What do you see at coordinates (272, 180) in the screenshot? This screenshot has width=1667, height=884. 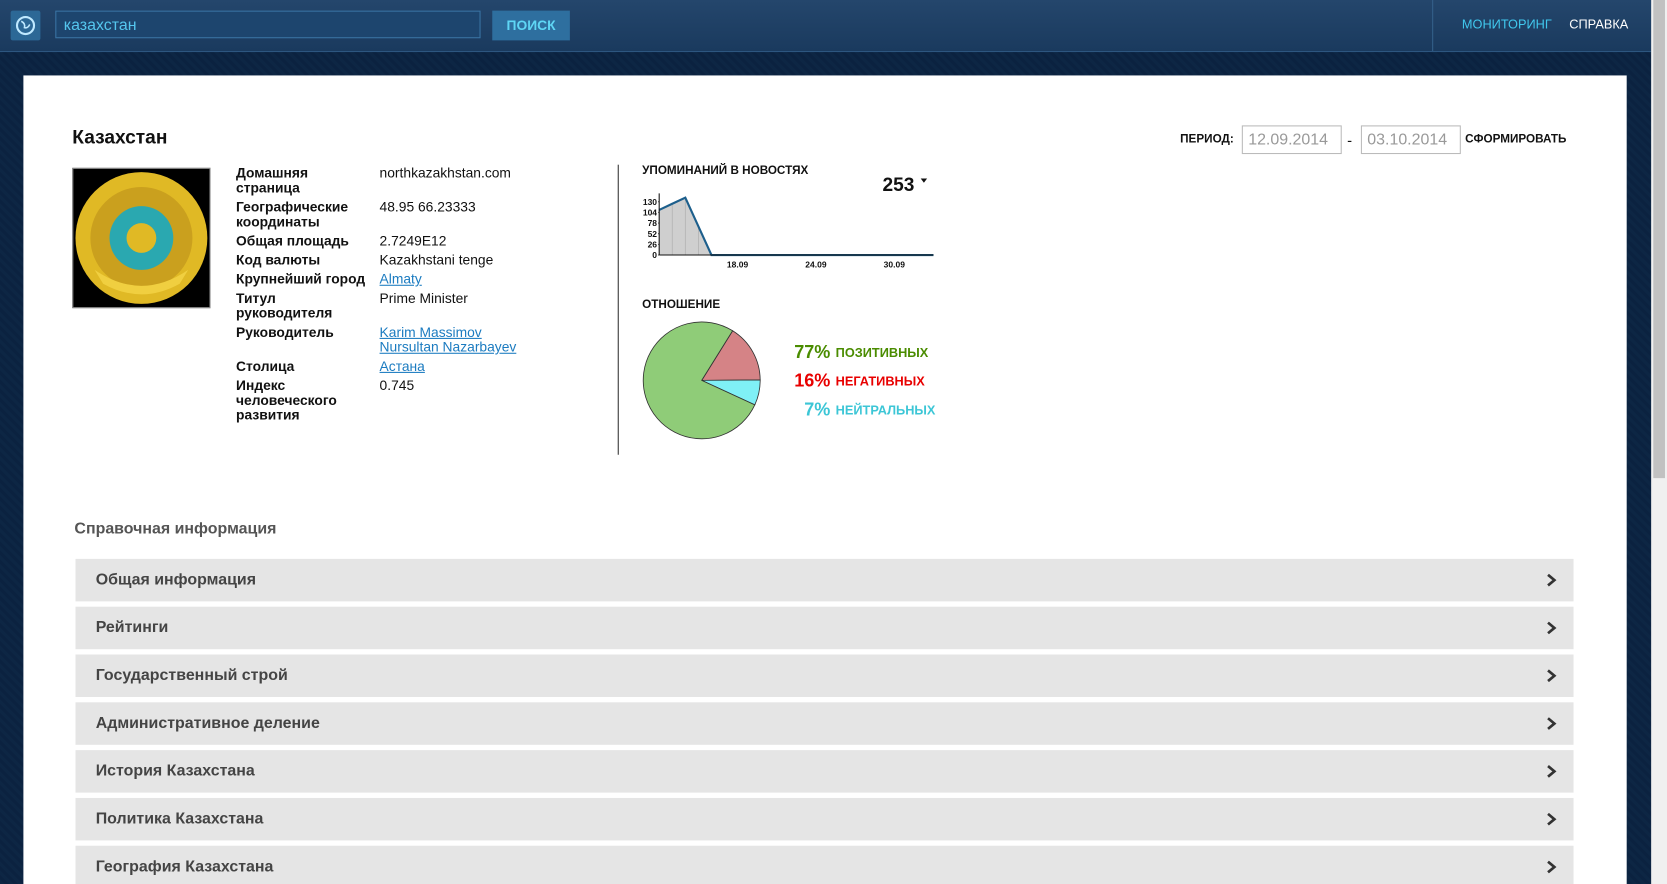 I see `info-label: Домашняя страница` at bounding box center [272, 180].